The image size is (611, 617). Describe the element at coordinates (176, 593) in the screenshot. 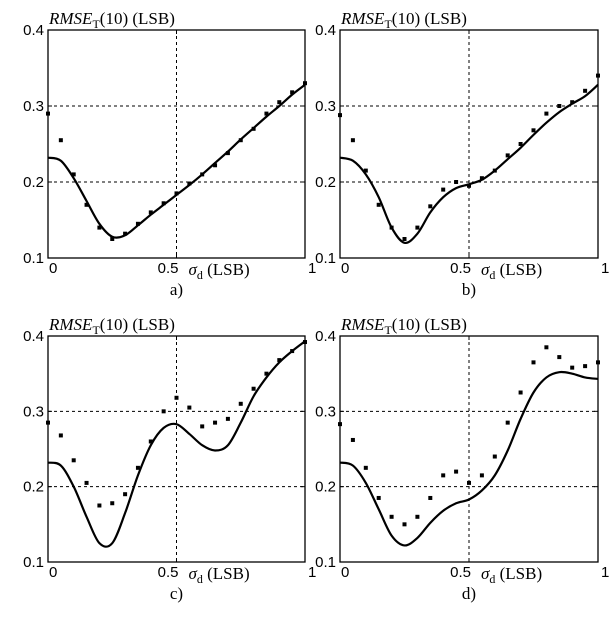

I see `panel-label: c)` at that location.